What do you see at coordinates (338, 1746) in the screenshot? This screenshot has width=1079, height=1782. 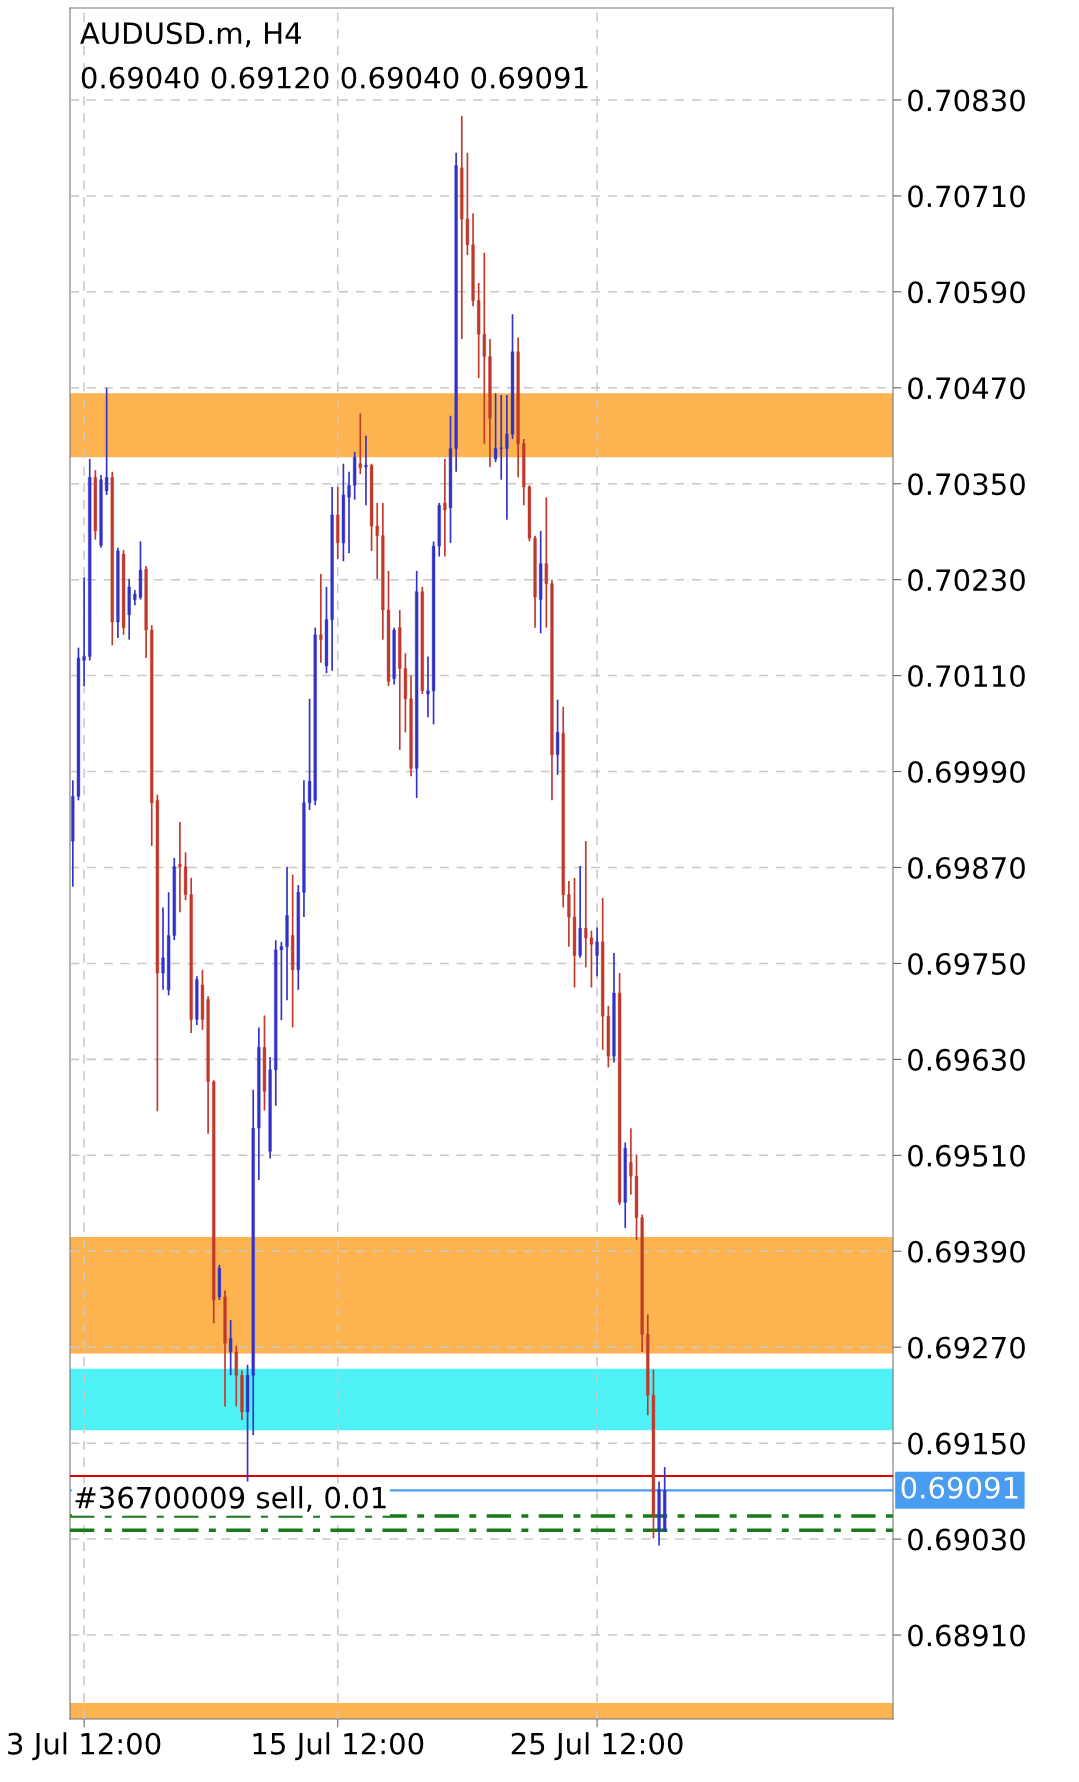 I see `x-tick-label: 15 Jul 12:00` at bounding box center [338, 1746].